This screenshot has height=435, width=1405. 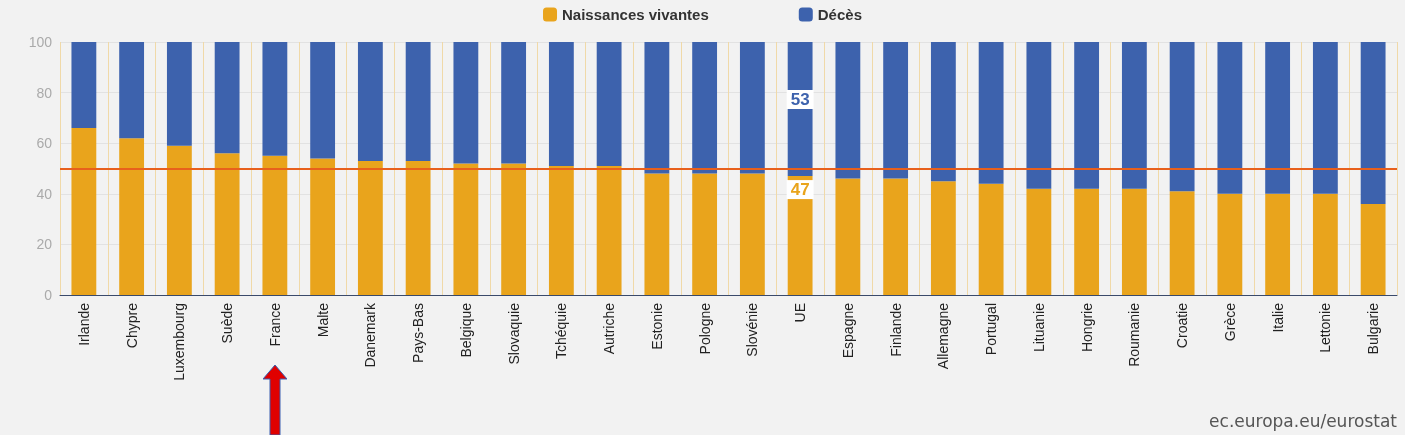 What do you see at coordinates (131, 325) in the screenshot?
I see `x-tick-label: Chypre` at bounding box center [131, 325].